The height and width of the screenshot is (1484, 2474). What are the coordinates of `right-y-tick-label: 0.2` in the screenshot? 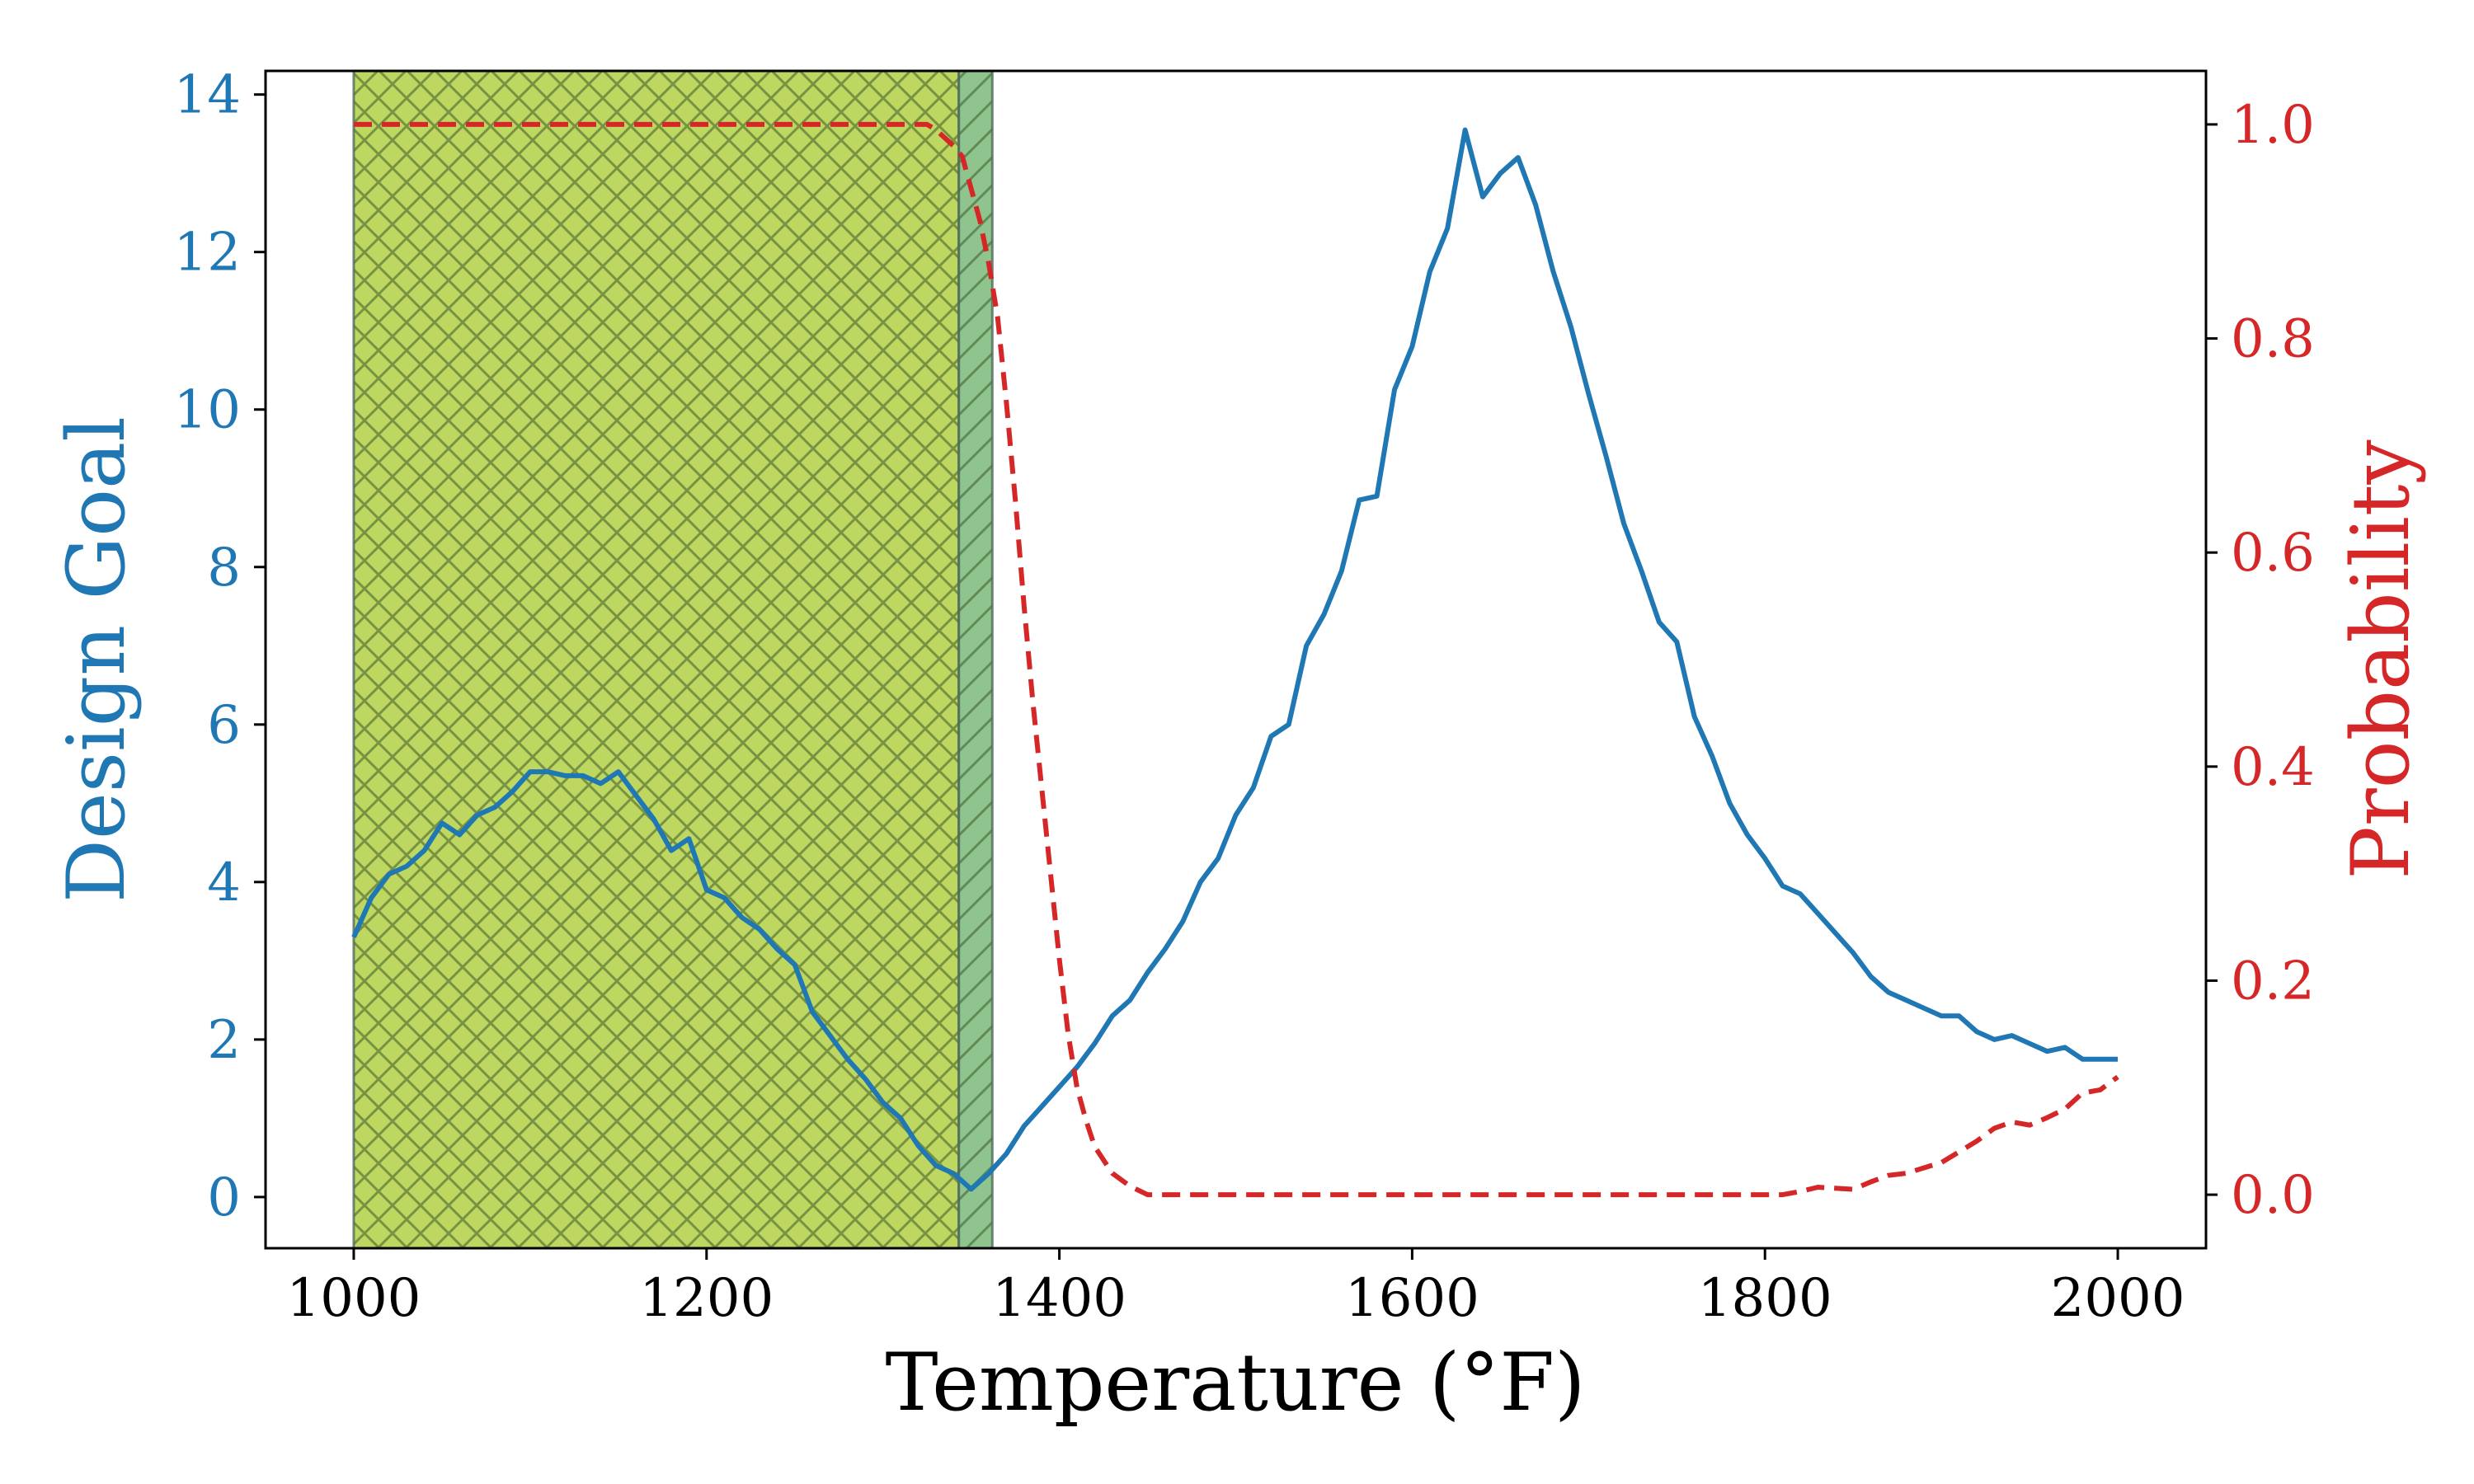 It's located at (2273, 981).